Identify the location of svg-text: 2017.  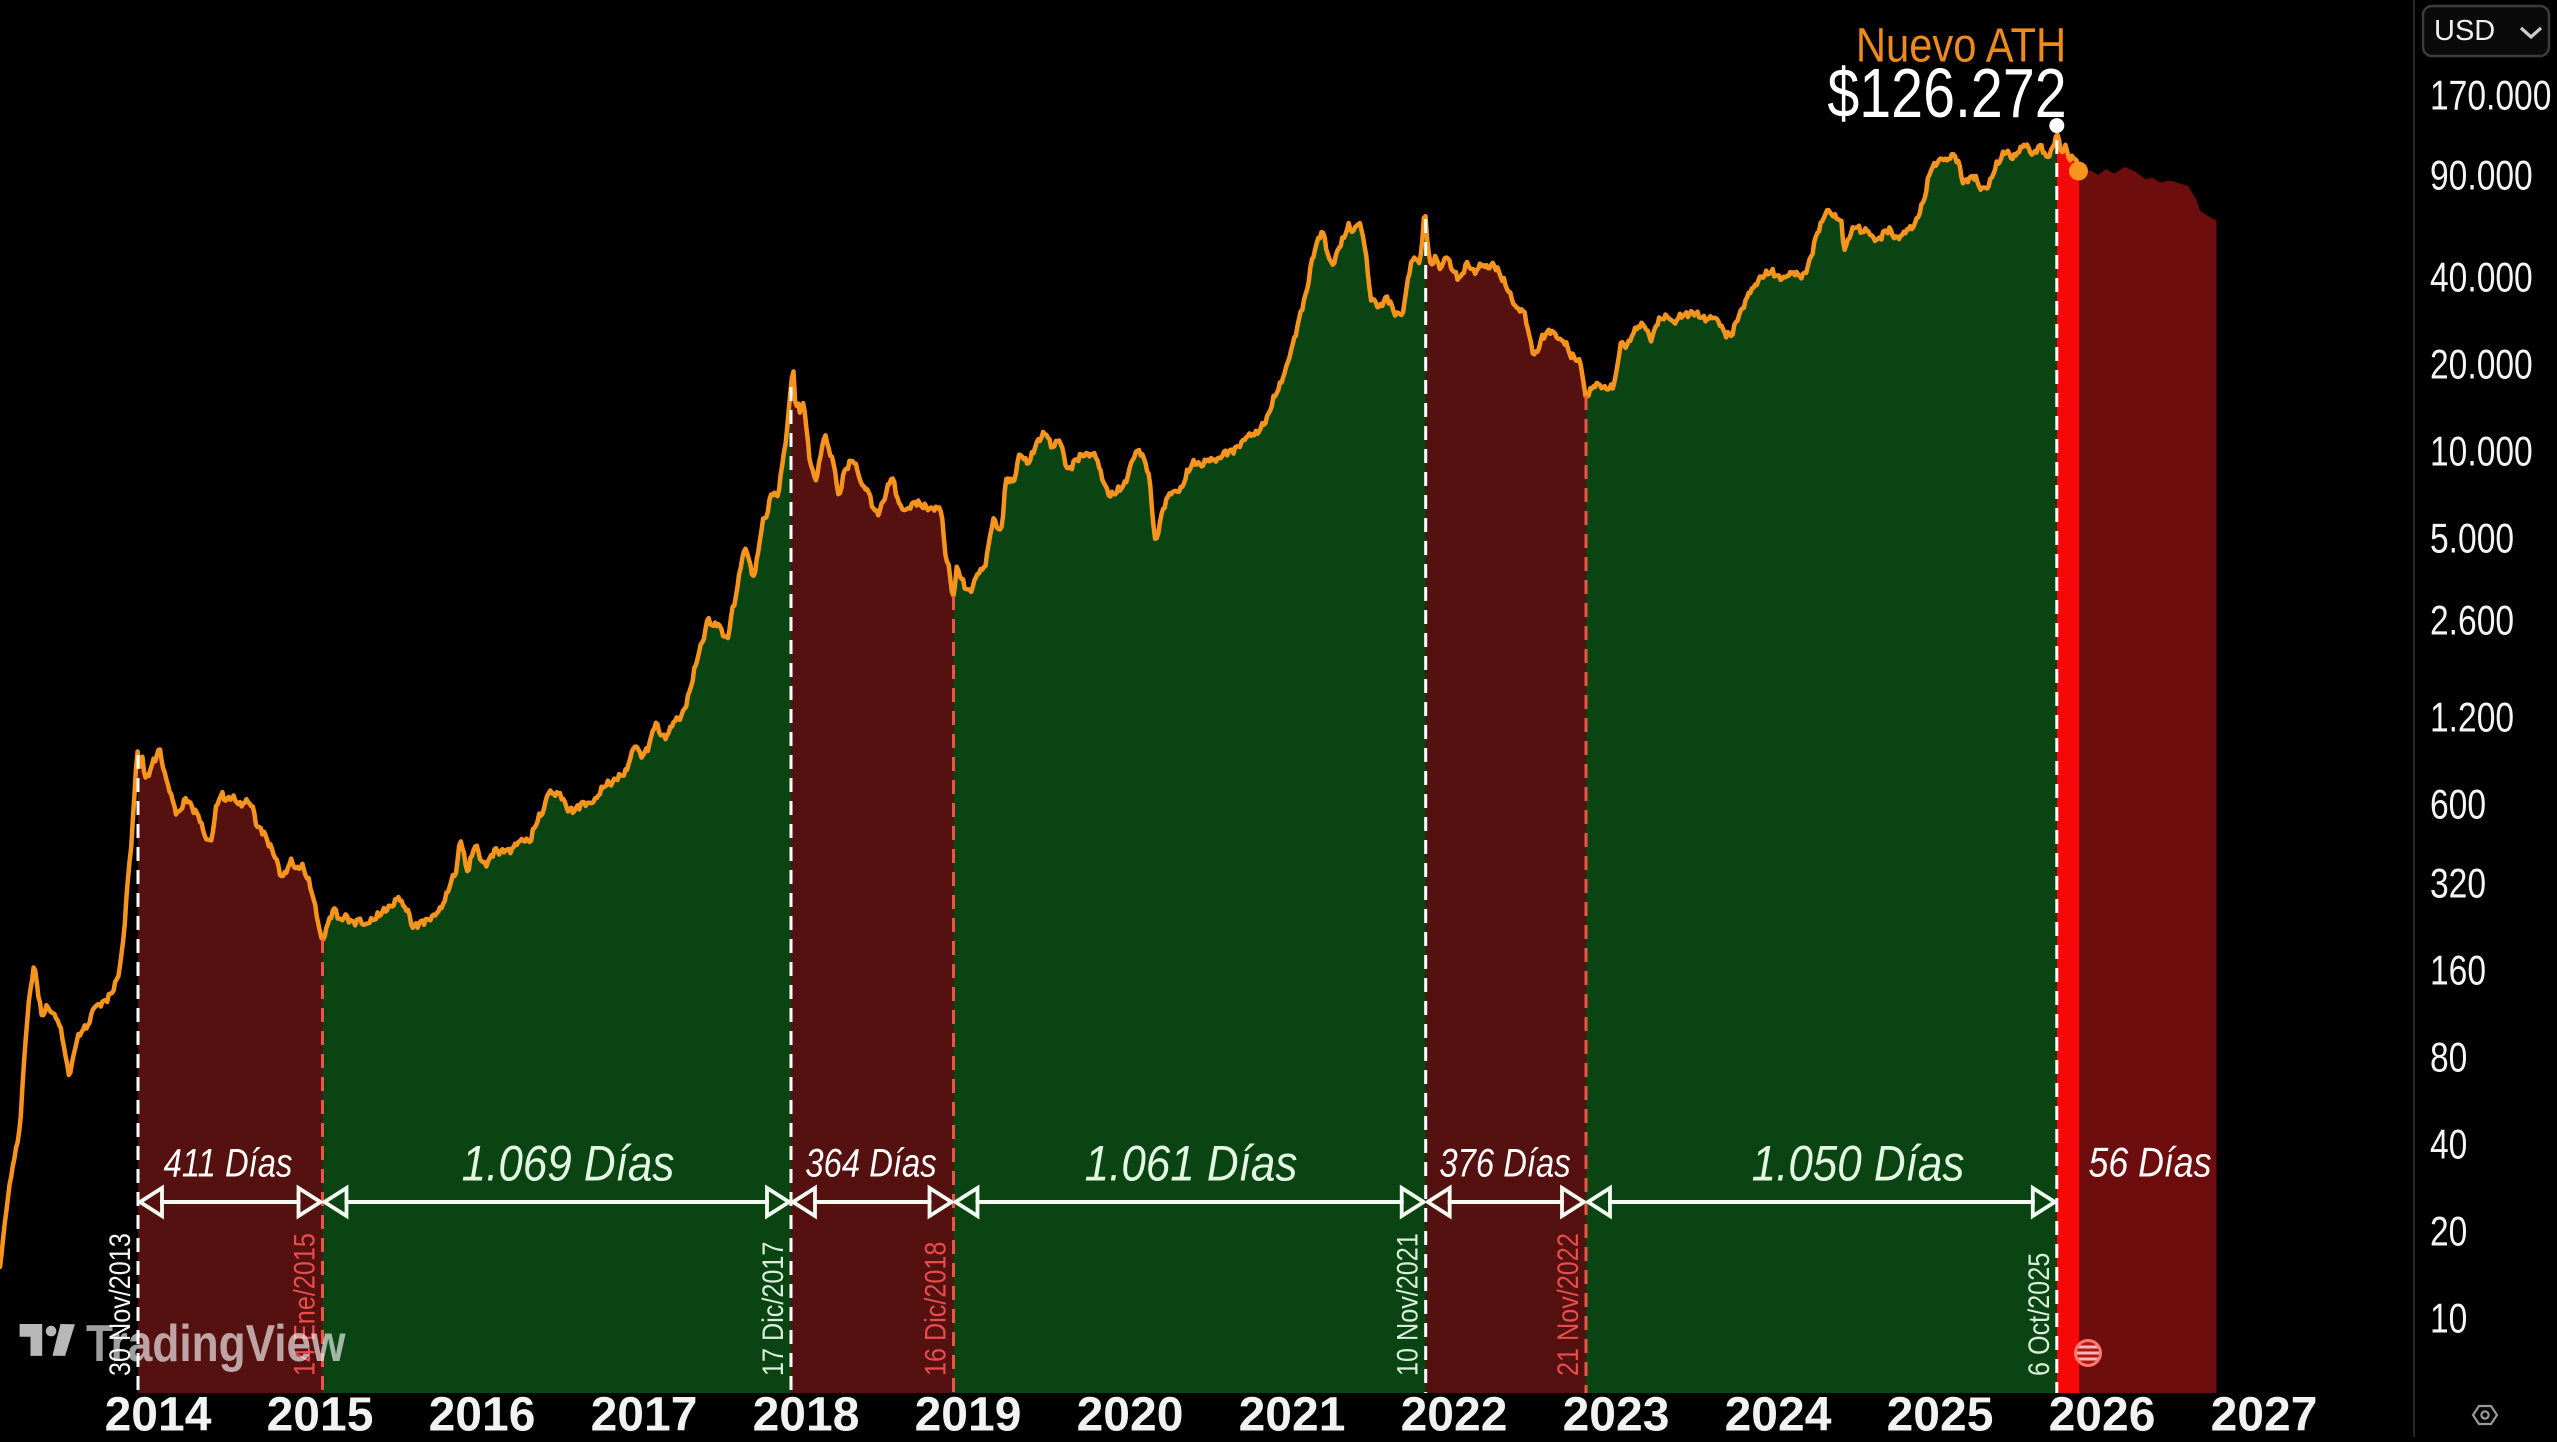
(644, 1413).